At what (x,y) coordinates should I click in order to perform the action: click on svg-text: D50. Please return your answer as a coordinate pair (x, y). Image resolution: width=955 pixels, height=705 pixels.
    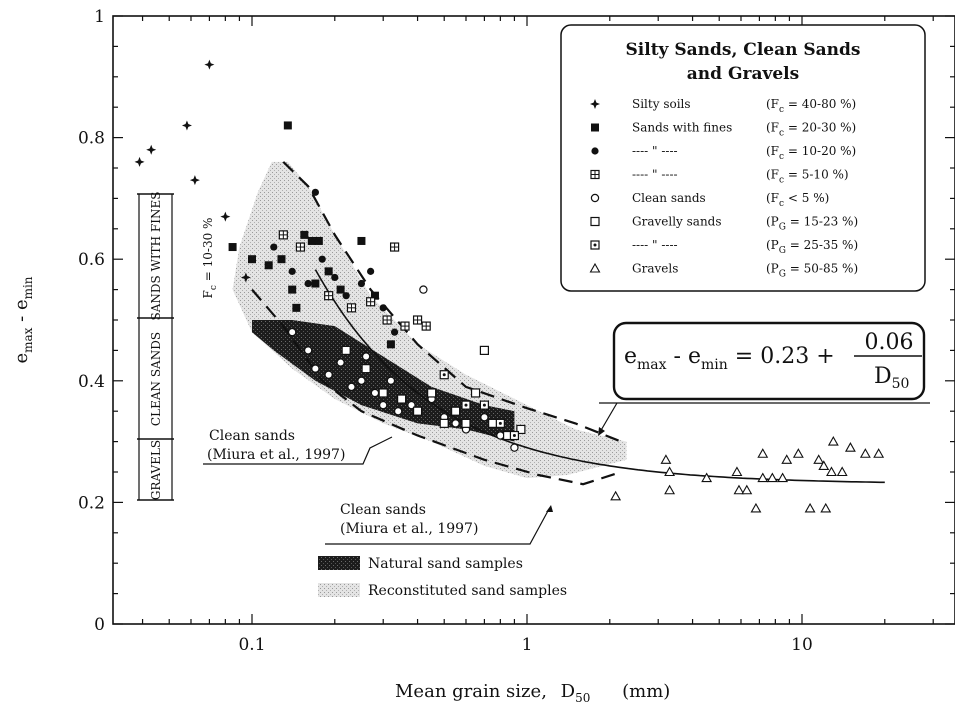
    Looking at the image, I should click on (891, 378).